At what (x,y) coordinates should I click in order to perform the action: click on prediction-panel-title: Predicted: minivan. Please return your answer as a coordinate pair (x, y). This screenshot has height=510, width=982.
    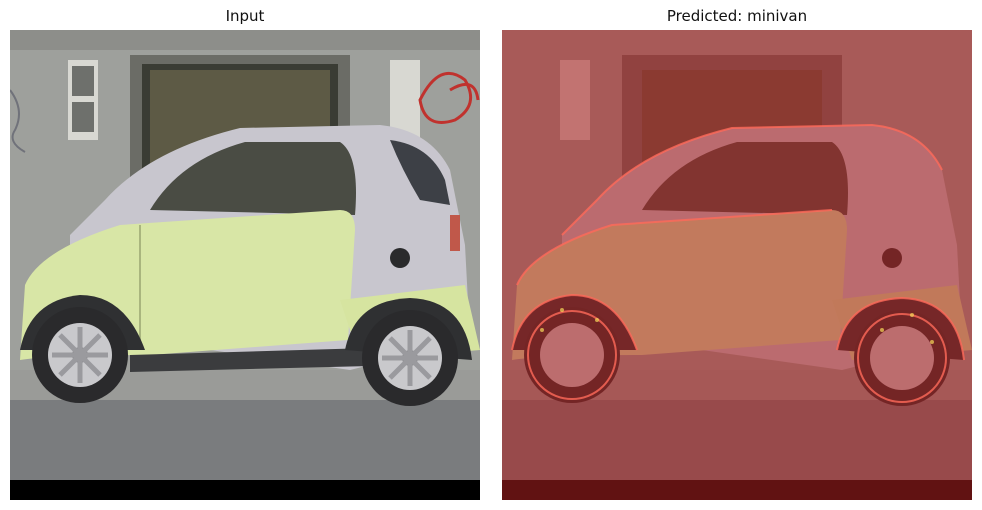
    Looking at the image, I should click on (737, 16).